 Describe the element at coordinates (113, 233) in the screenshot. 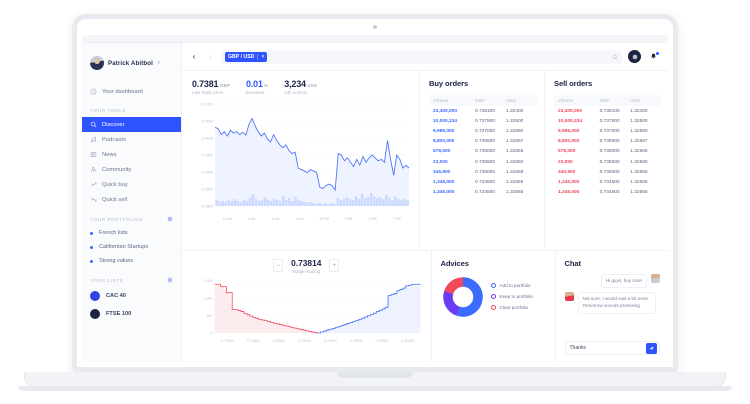

I see `sidebar-item-label: French lists` at that location.